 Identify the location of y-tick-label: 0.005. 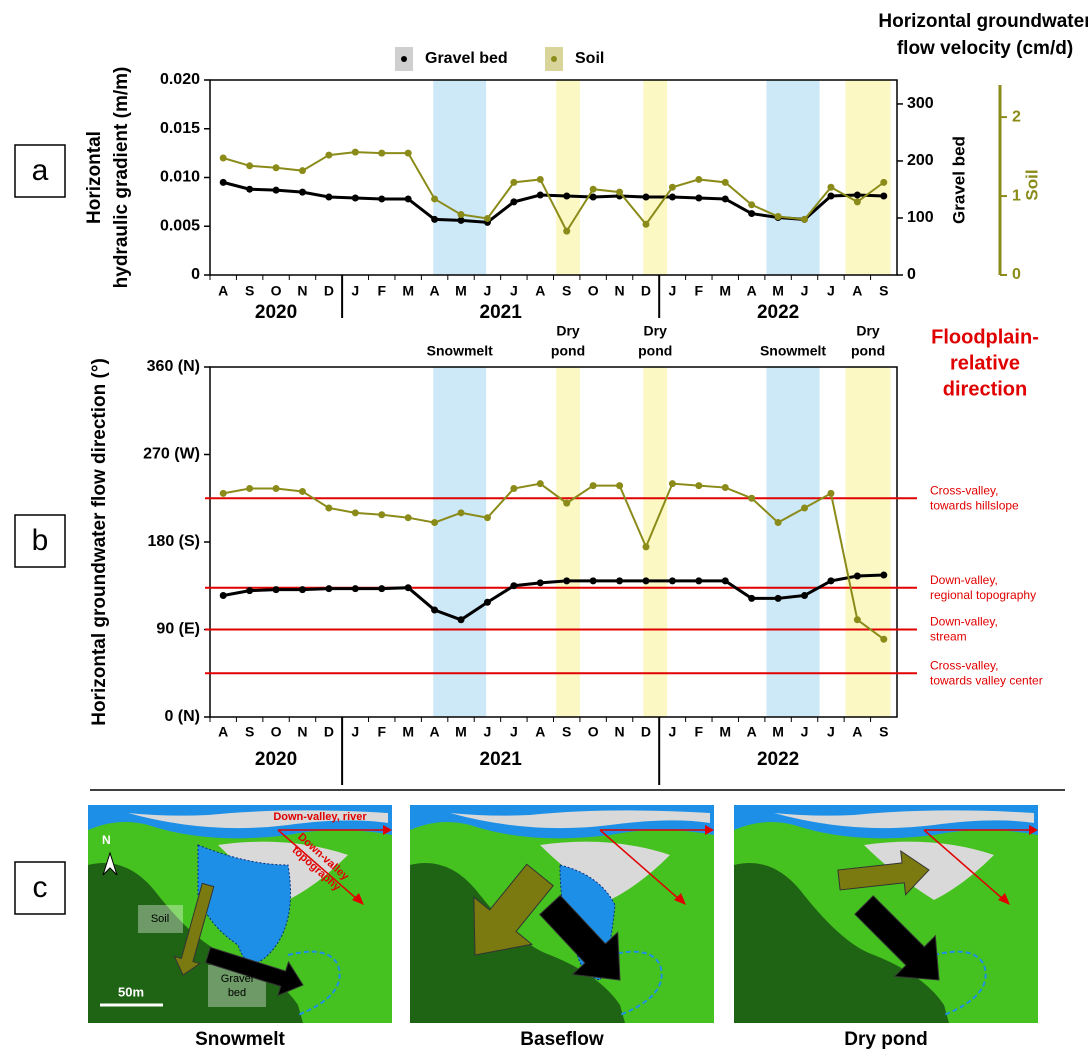
(180, 225).